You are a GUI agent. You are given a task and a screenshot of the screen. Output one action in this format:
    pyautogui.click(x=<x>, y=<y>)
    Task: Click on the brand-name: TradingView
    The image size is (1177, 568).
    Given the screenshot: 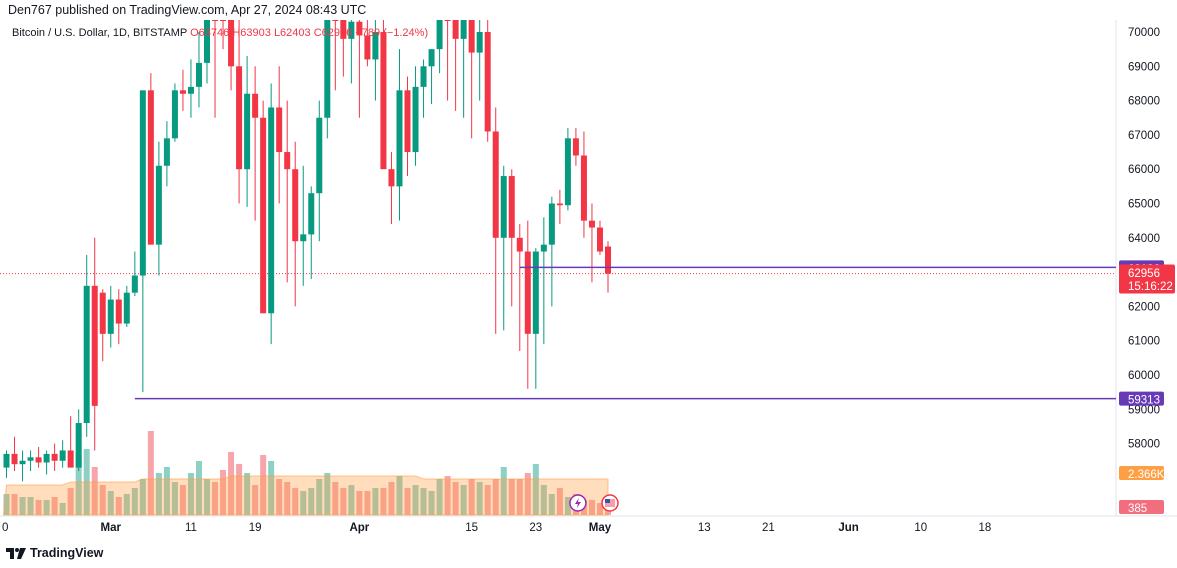 What is the action you would take?
    pyautogui.click(x=67, y=553)
    